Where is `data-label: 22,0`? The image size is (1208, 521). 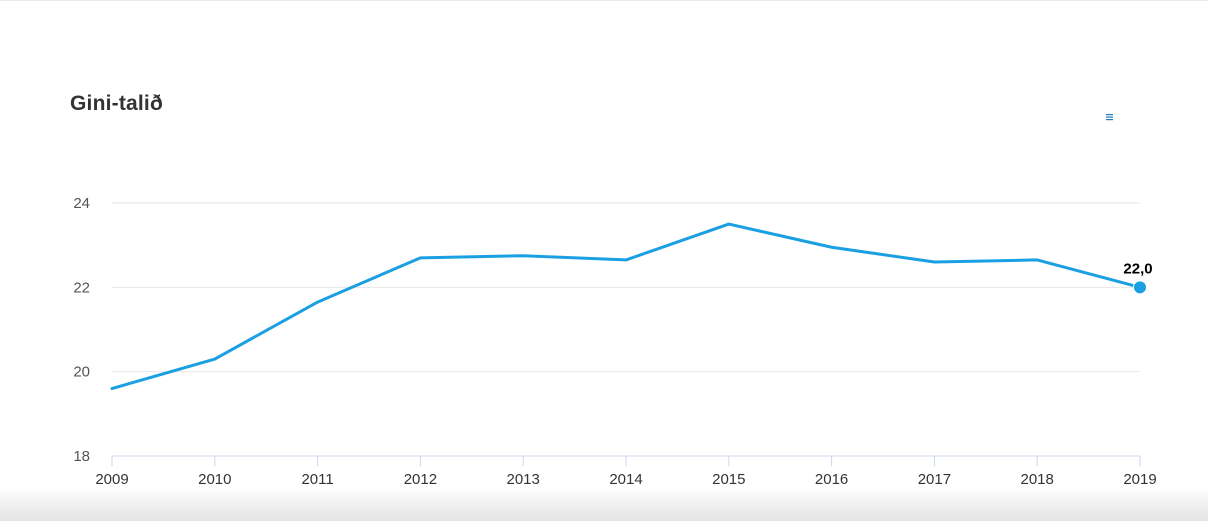 data-label: 22,0 is located at coordinates (1137, 268).